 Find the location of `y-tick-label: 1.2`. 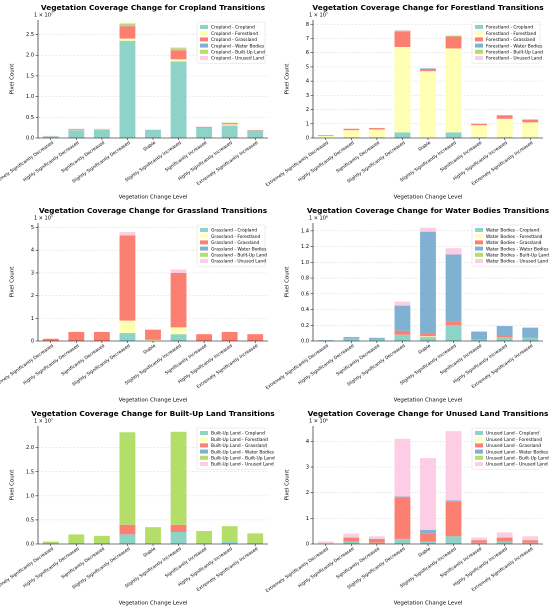

y-tick-label: 1.2 is located at coordinates (305, 247).